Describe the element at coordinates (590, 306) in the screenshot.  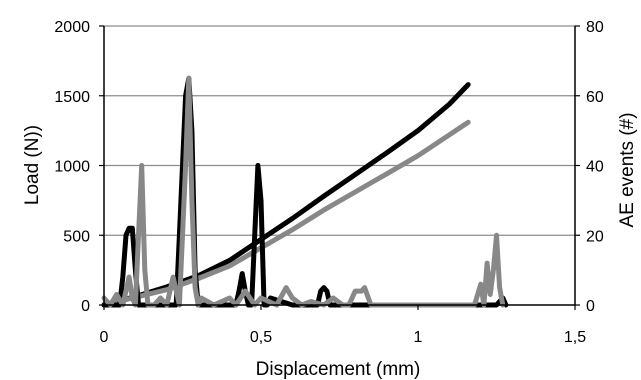
I see `y2-tick-label: 0` at that location.